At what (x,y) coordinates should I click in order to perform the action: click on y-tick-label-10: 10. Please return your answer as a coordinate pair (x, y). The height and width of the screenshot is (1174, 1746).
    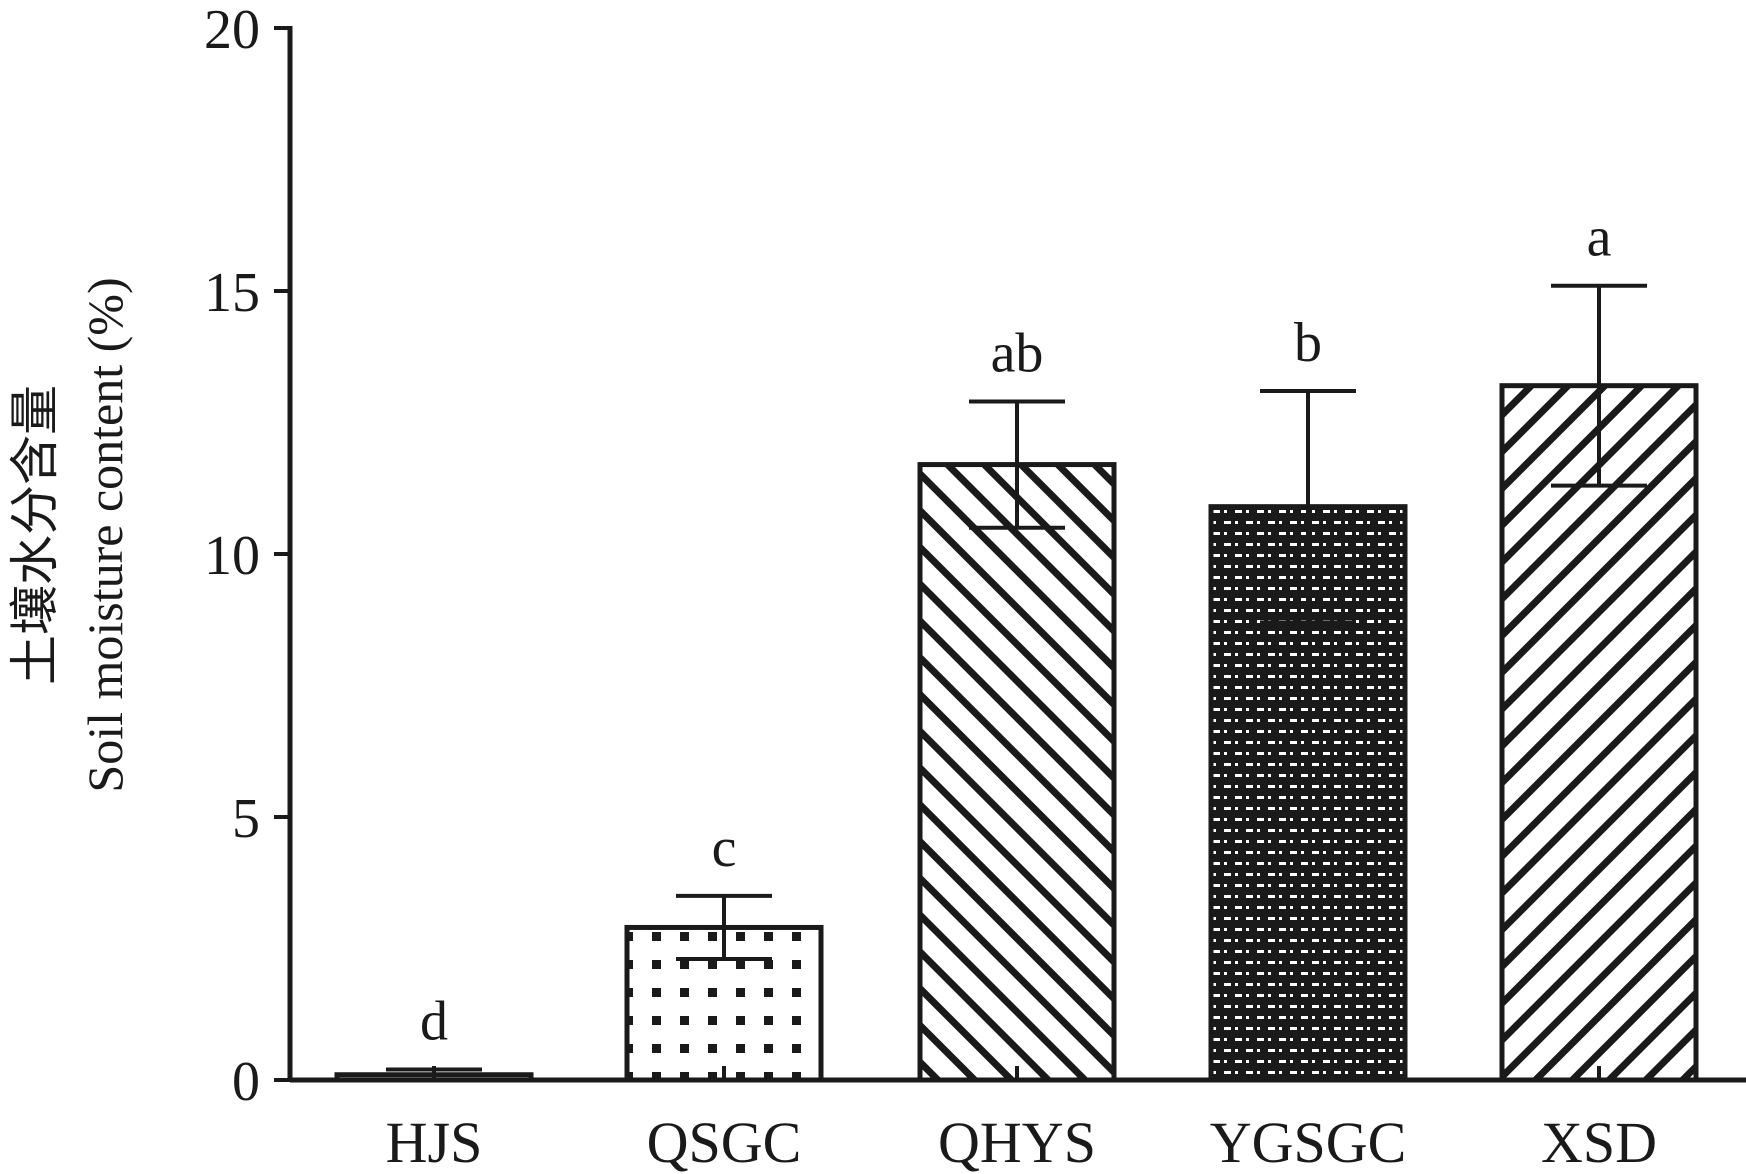
    Looking at the image, I should click on (232, 556).